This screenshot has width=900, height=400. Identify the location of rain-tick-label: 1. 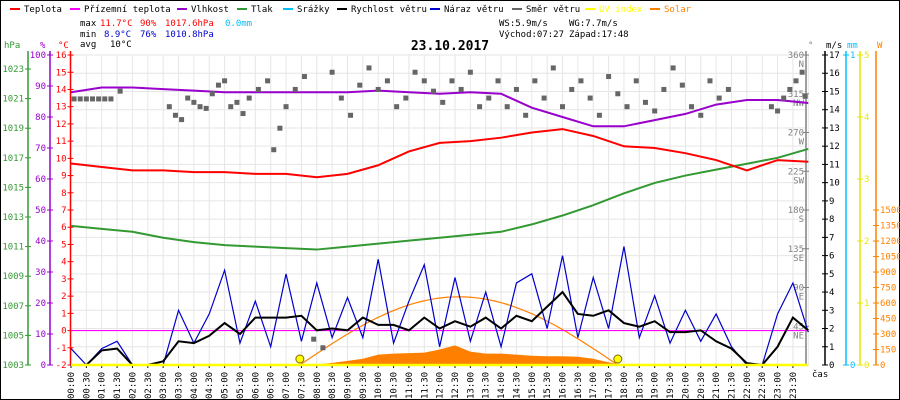
(852, 56).